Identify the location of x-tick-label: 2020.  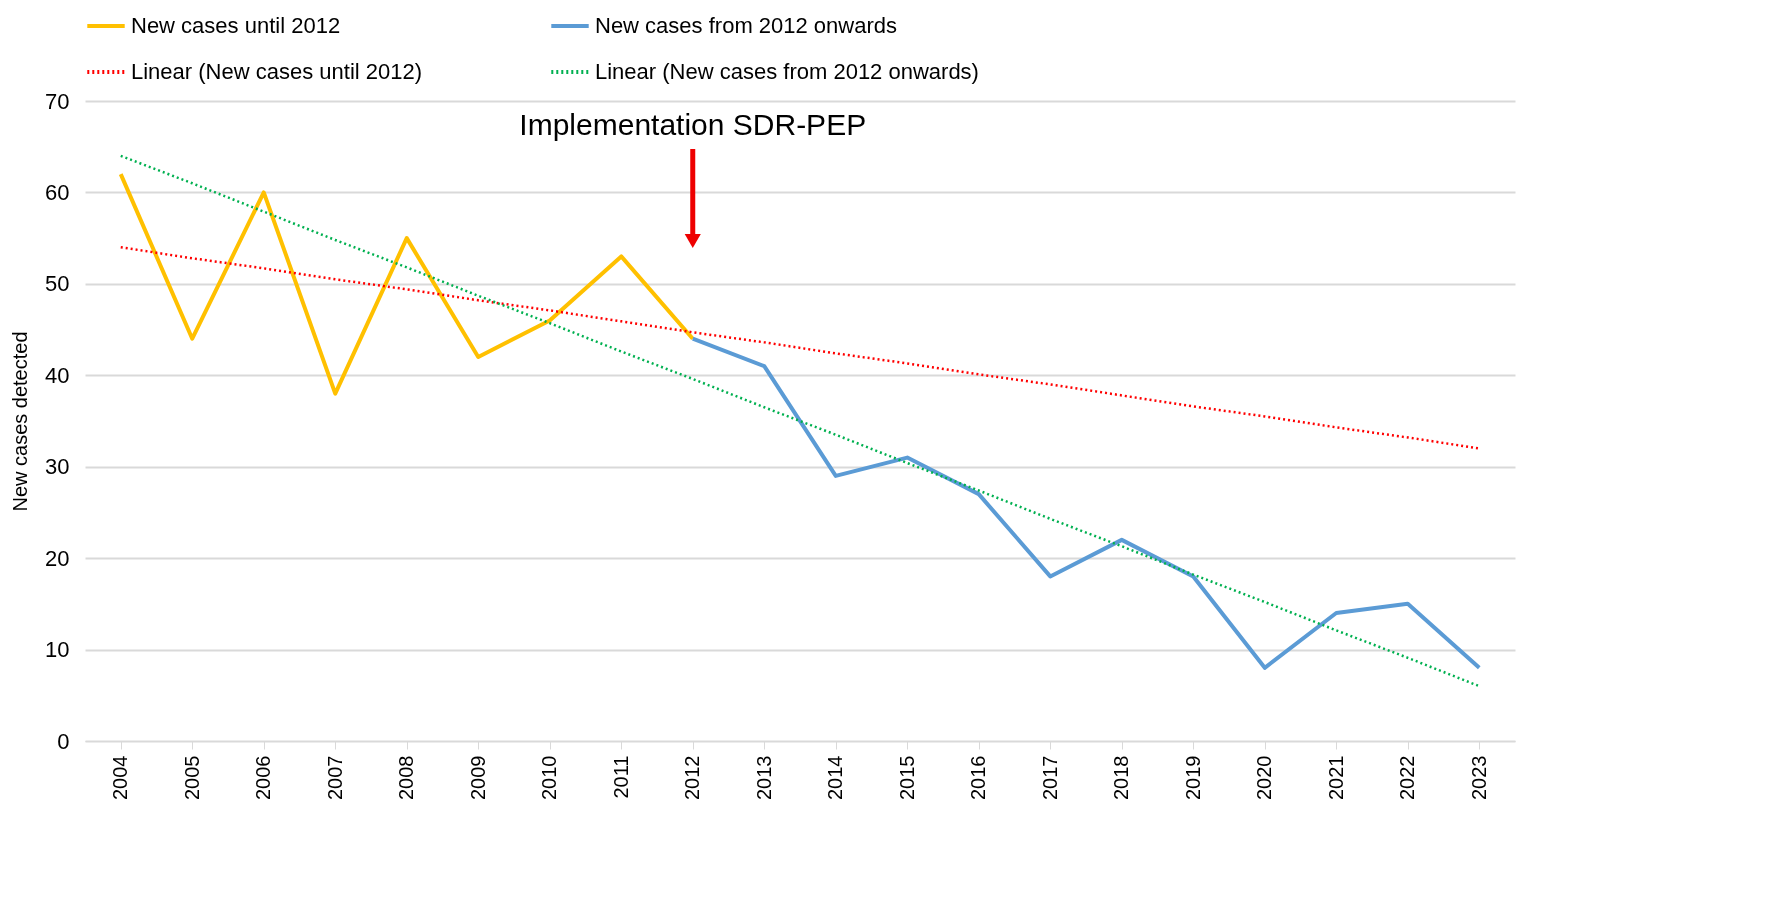
(1264, 777).